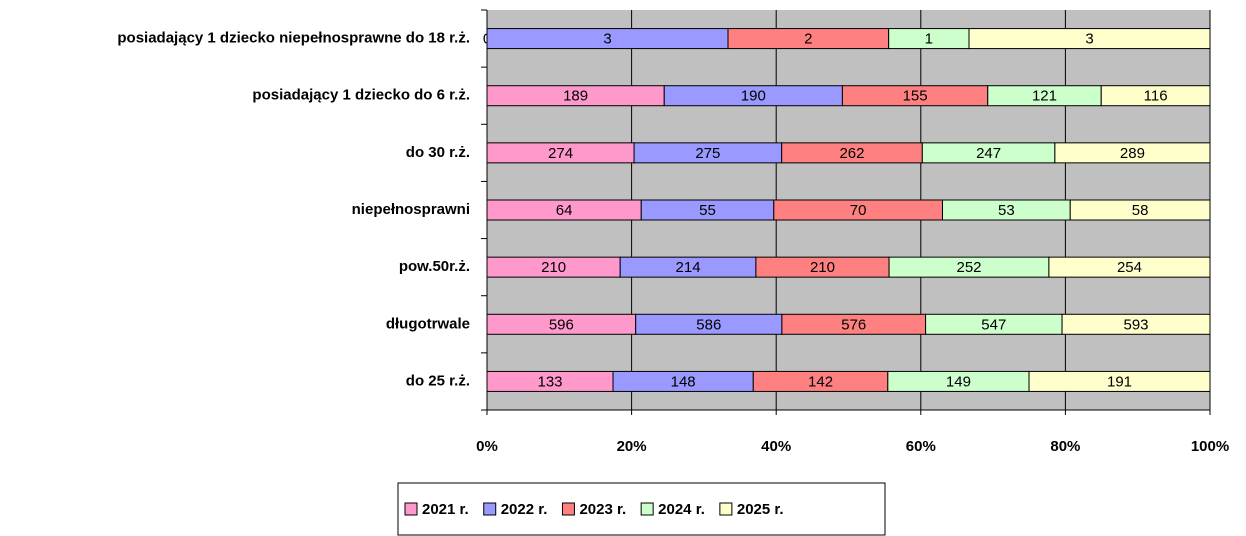 This screenshot has height=536, width=1246. Describe the element at coordinates (1044, 96) in the screenshot. I see `data-label: 121` at that location.